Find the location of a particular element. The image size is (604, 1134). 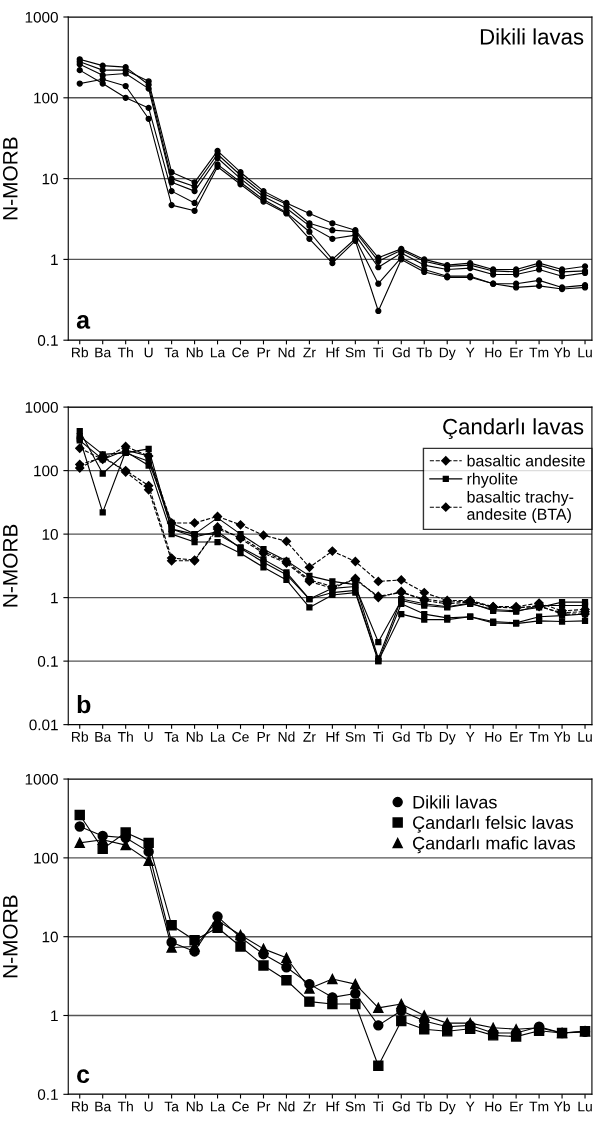

y-tick-label: 0.01 is located at coordinates (43, 725).